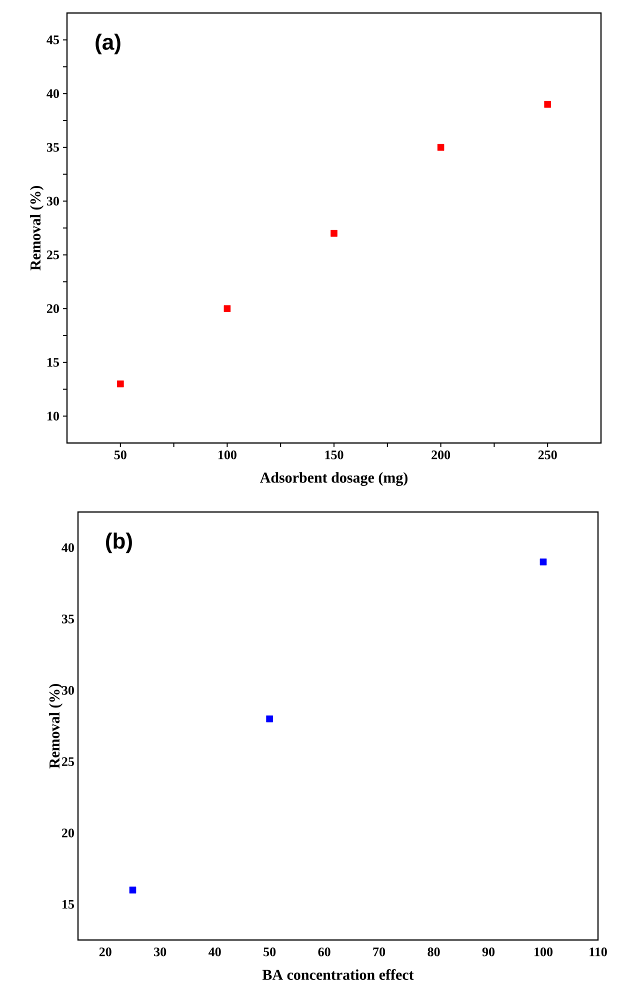  Describe the element at coordinates (441, 455) in the screenshot. I see `x-tick-label: 200` at that location.